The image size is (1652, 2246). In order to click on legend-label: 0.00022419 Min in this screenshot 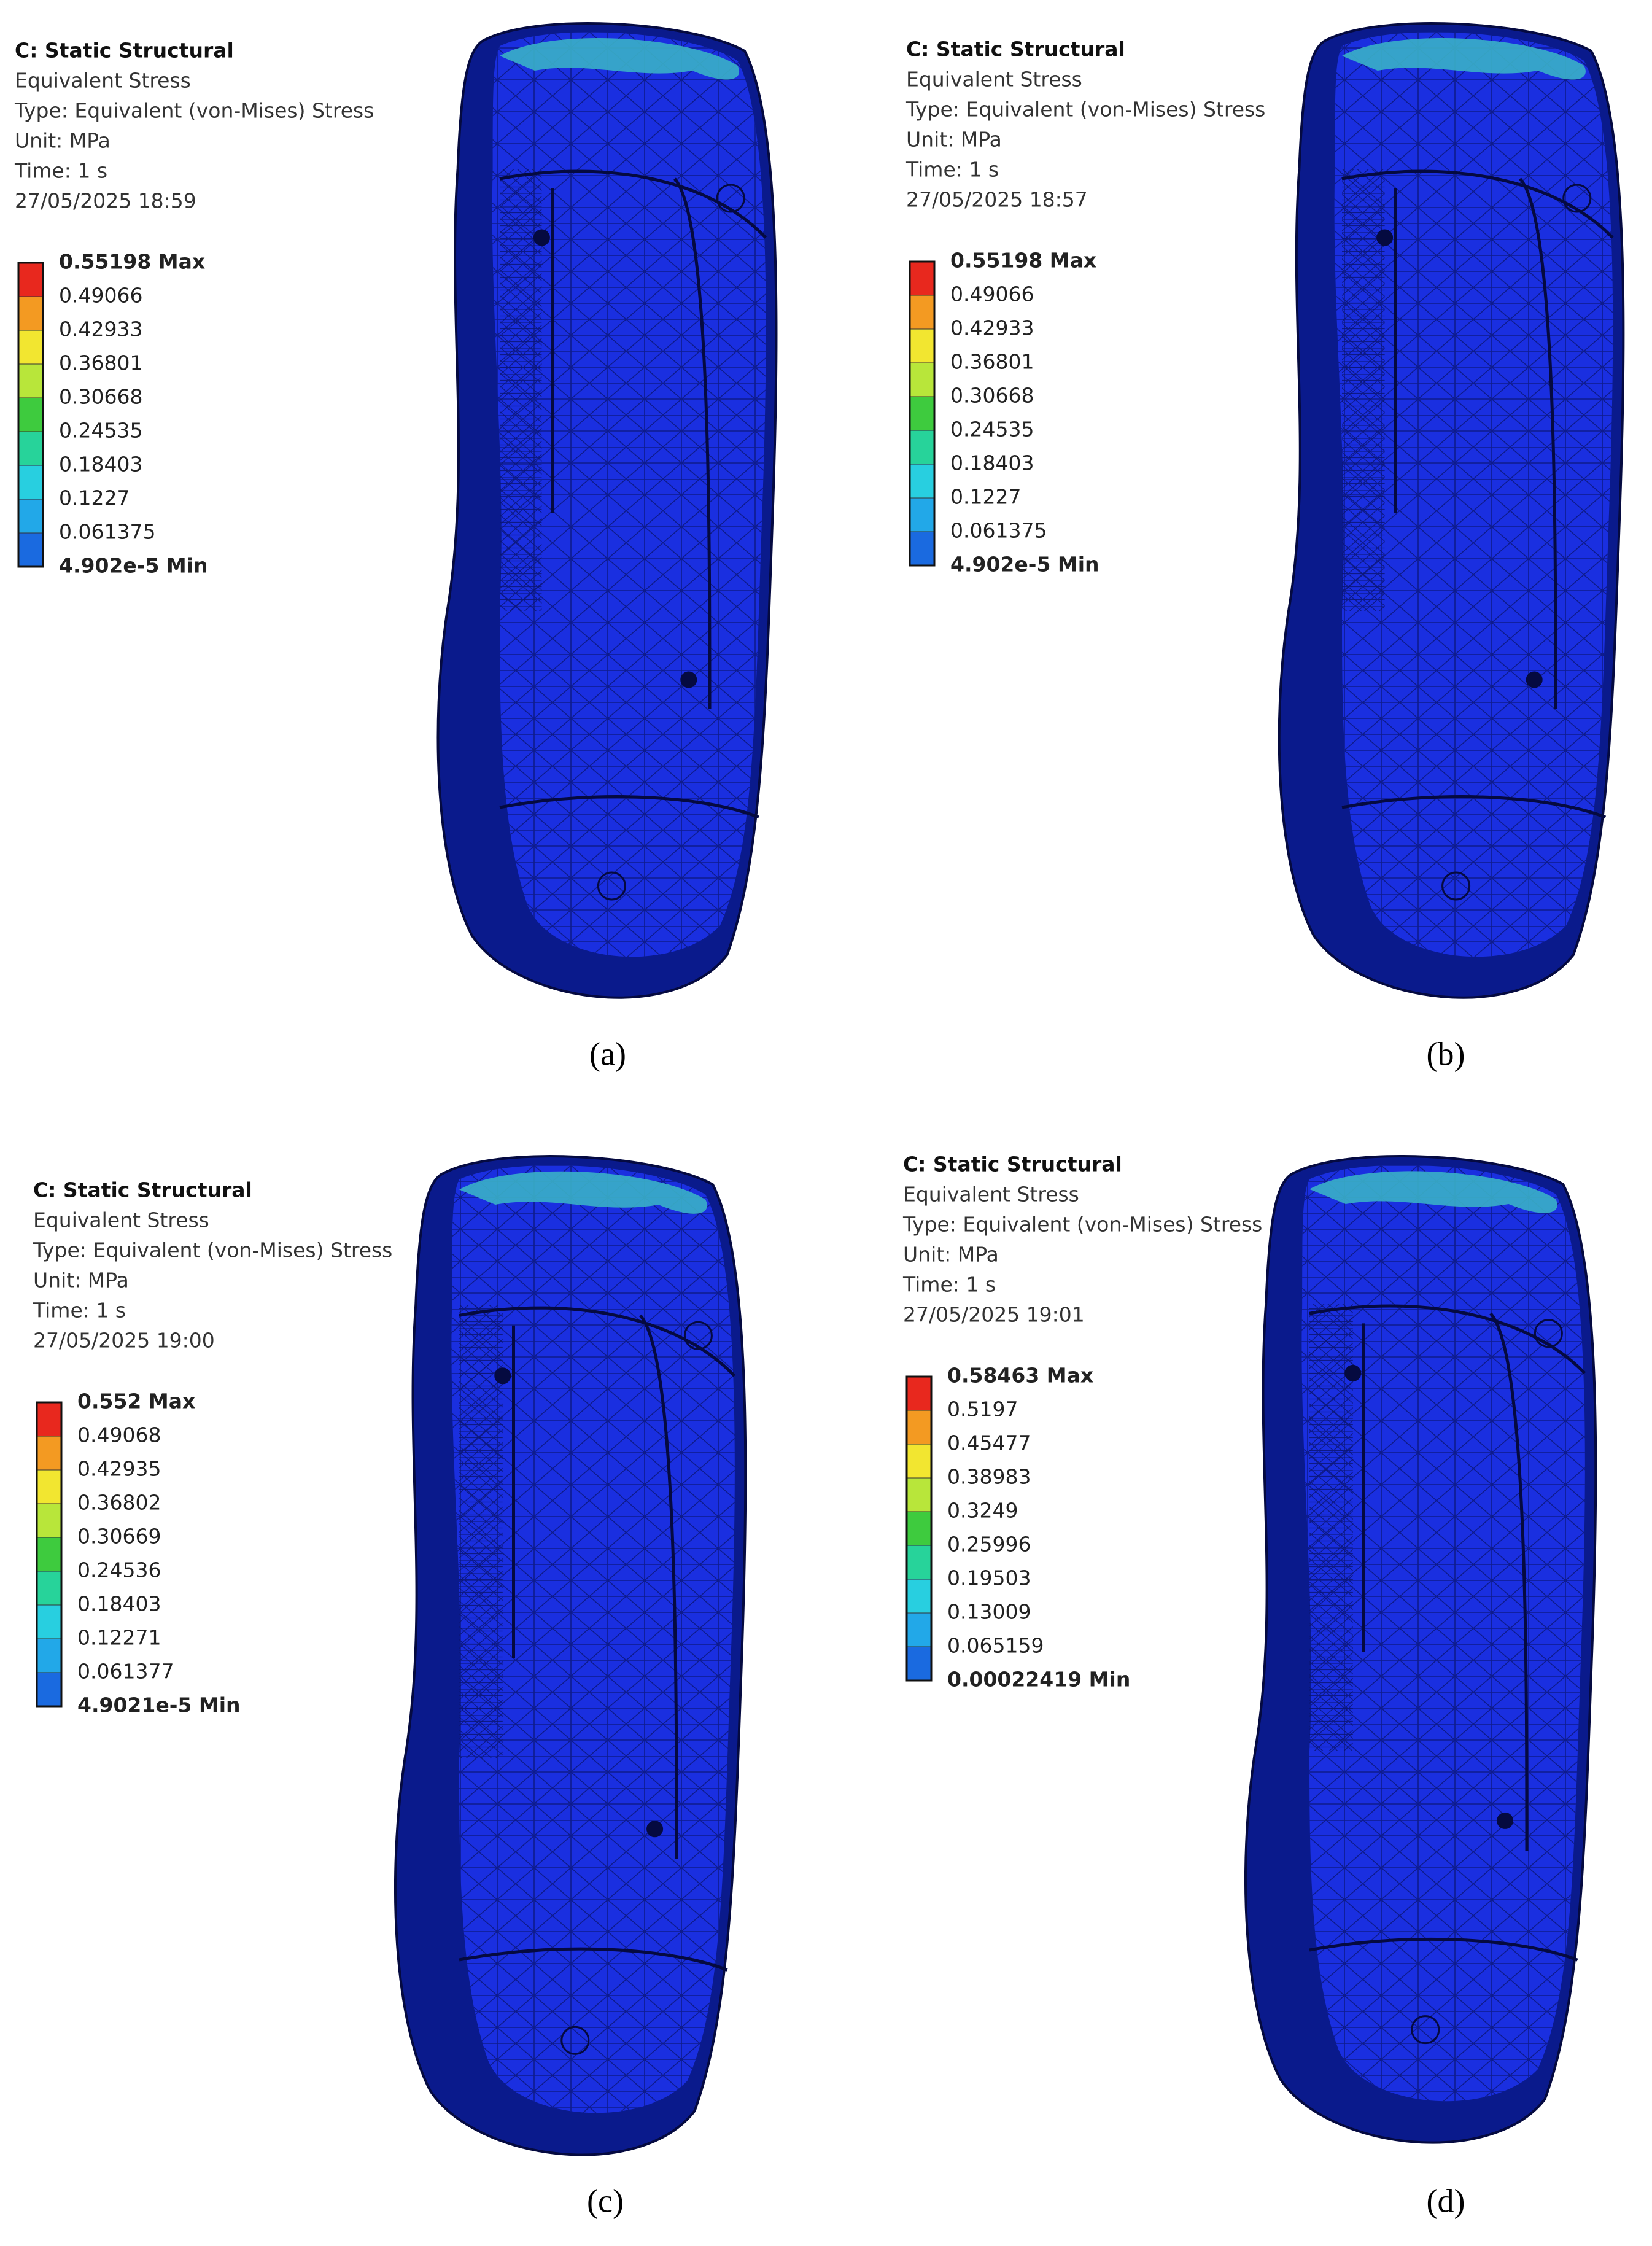, I will do `click(1038, 1680)`.